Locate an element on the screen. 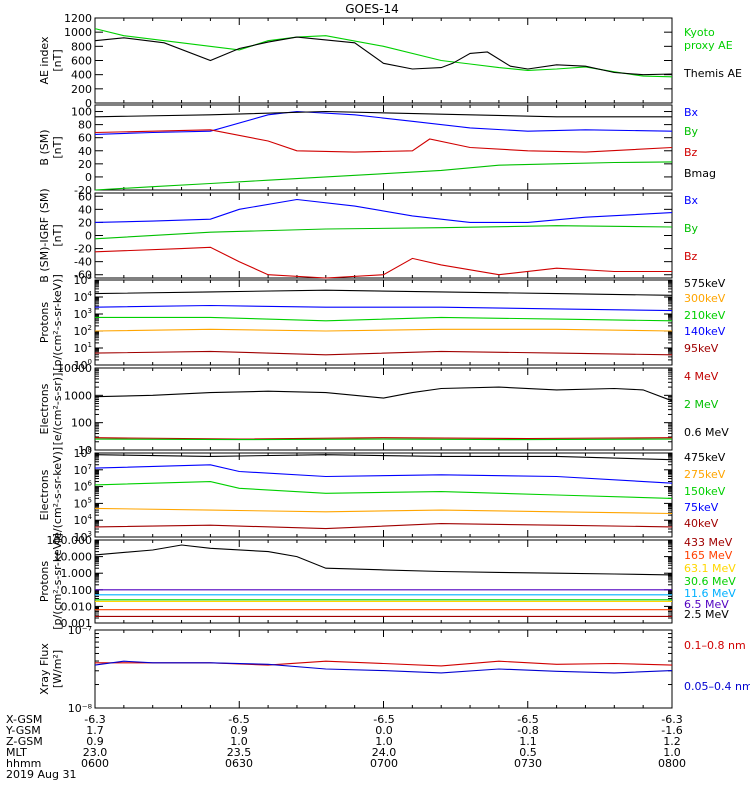 The height and width of the screenshot is (800, 750). y-tick-label: 0.001 is located at coordinates (77, 623).